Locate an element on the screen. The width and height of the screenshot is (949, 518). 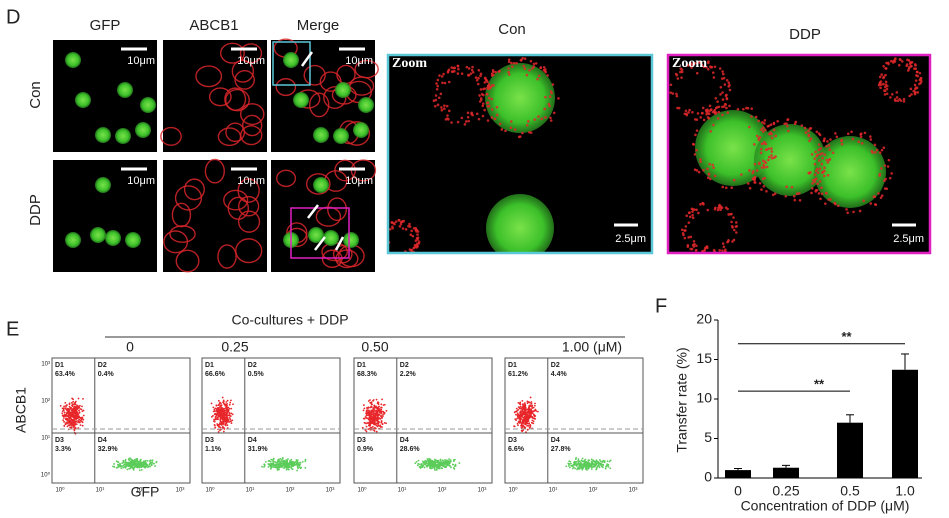
micrograph: 10μm is located at coordinates (324, 215).